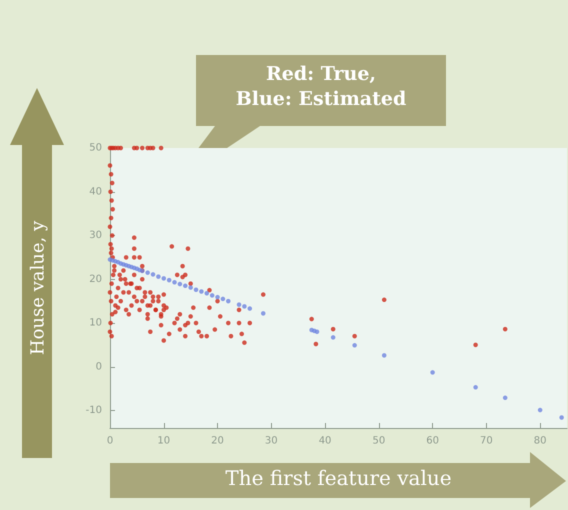 The height and width of the screenshot is (510, 568). Describe the element at coordinates (95, 279) in the screenshot. I see `y-tick-label: 20` at that location.